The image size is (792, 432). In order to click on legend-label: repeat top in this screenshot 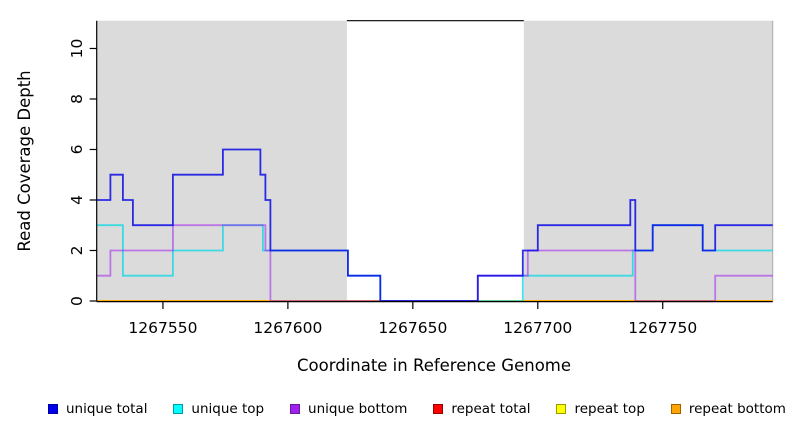, I will do `click(609, 409)`.